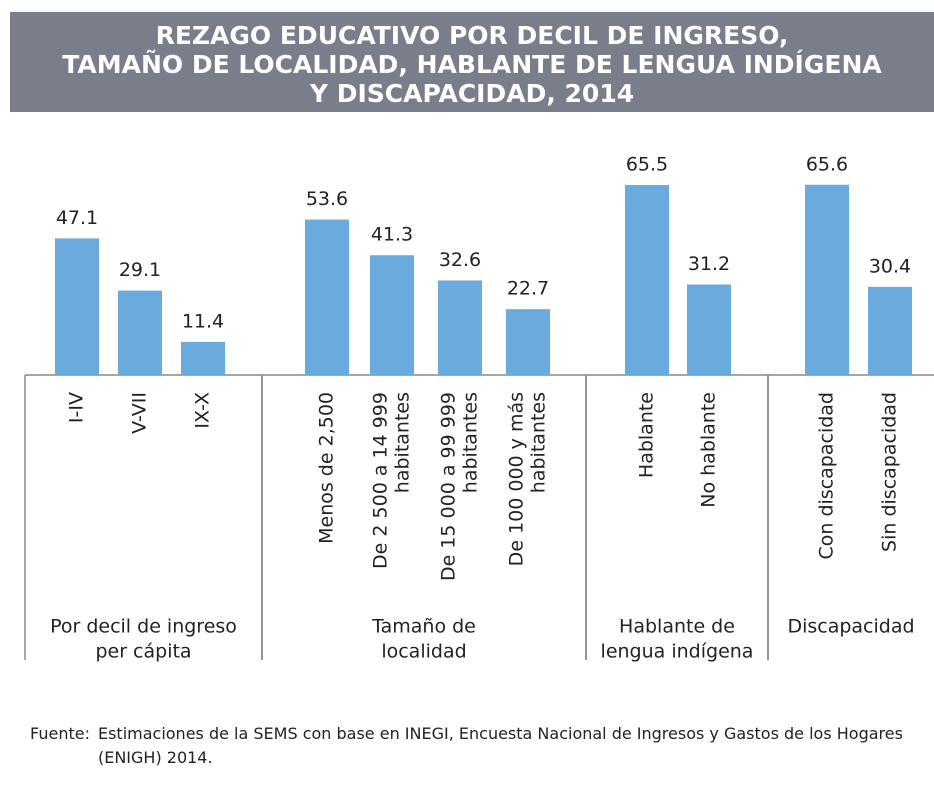 Image resolution: width=934 pixels, height=793 pixels. Describe the element at coordinates (827, 476) in the screenshot. I see `x-tick-label: Con discapacidad` at that location.